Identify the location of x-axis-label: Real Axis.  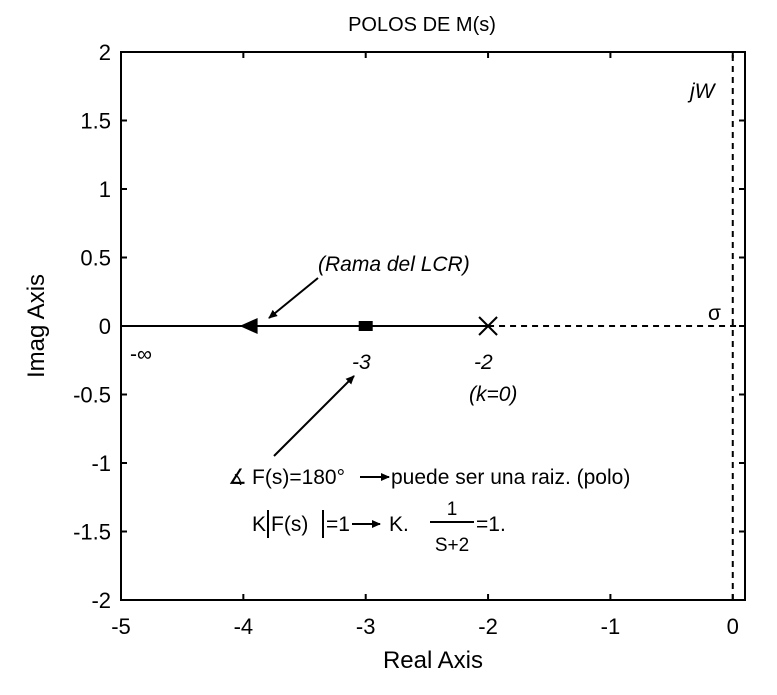
(433, 660).